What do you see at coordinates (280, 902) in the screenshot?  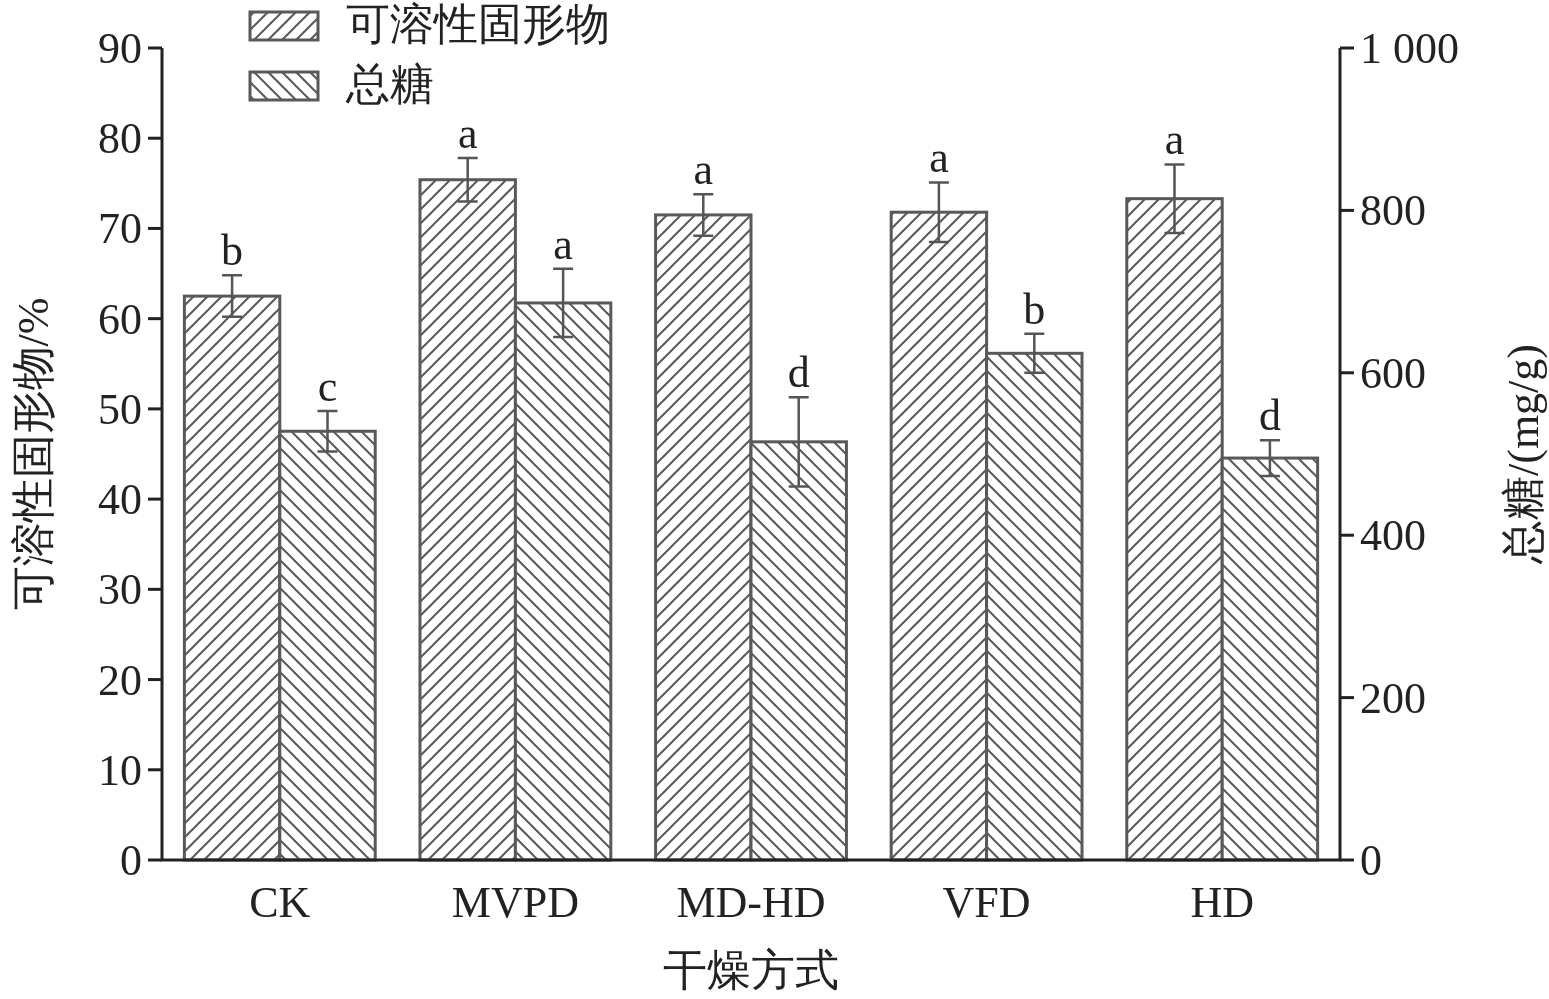 I see `x-tick-label: CK` at bounding box center [280, 902].